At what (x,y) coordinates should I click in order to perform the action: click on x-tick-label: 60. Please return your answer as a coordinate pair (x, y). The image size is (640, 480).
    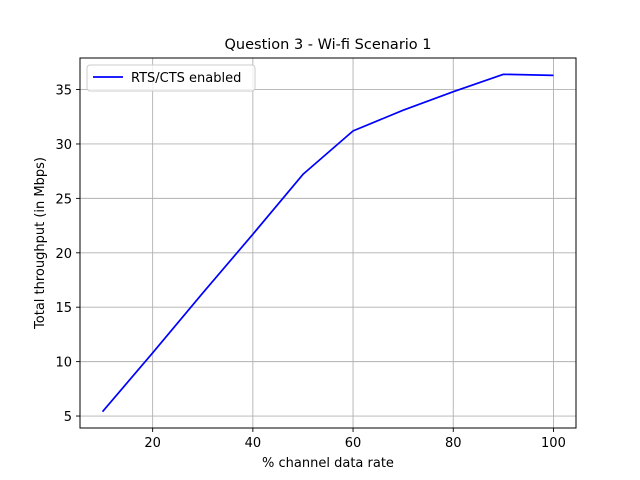
    Looking at the image, I should click on (353, 443).